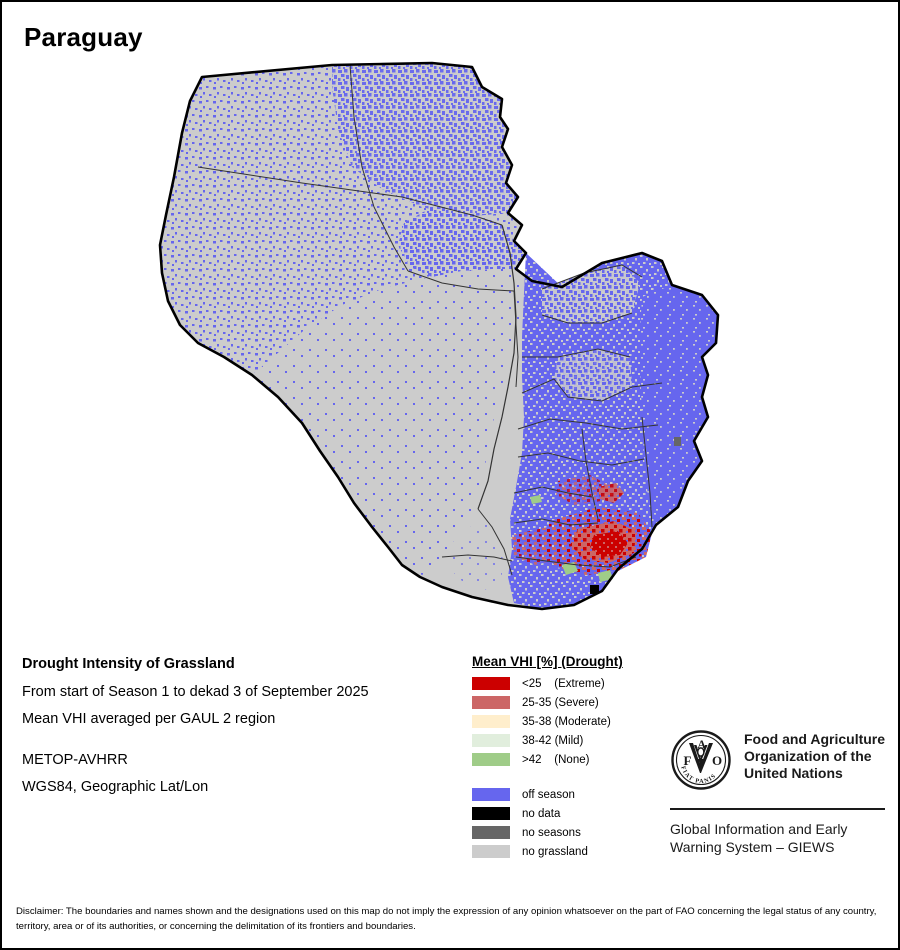 This screenshot has width=900, height=950. What do you see at coordinates (491, 683) in the screenshot?
I see `legend-swatch-extreme` at bounding box center [491, 683].